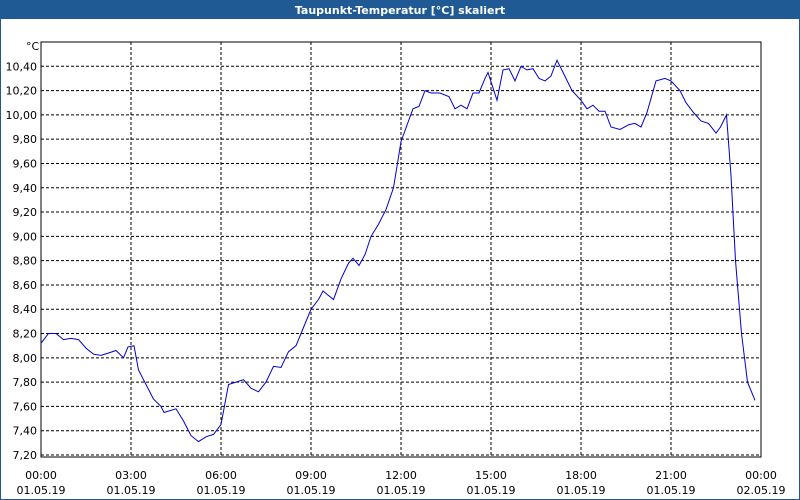 The image size is (800, 500). I want to click on x-tick-label: 06:00, so click(221, 475).